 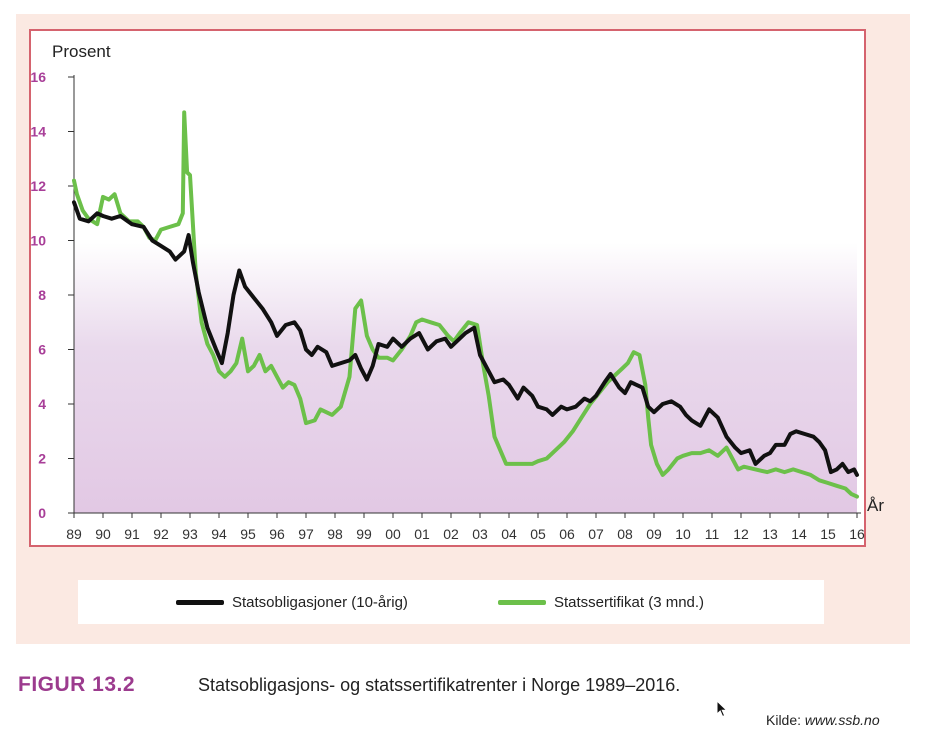 What do you see at coordinates (828, 534) in the screenshot?
I see `x-tick-label: 15` at bounding box center [828, 534].